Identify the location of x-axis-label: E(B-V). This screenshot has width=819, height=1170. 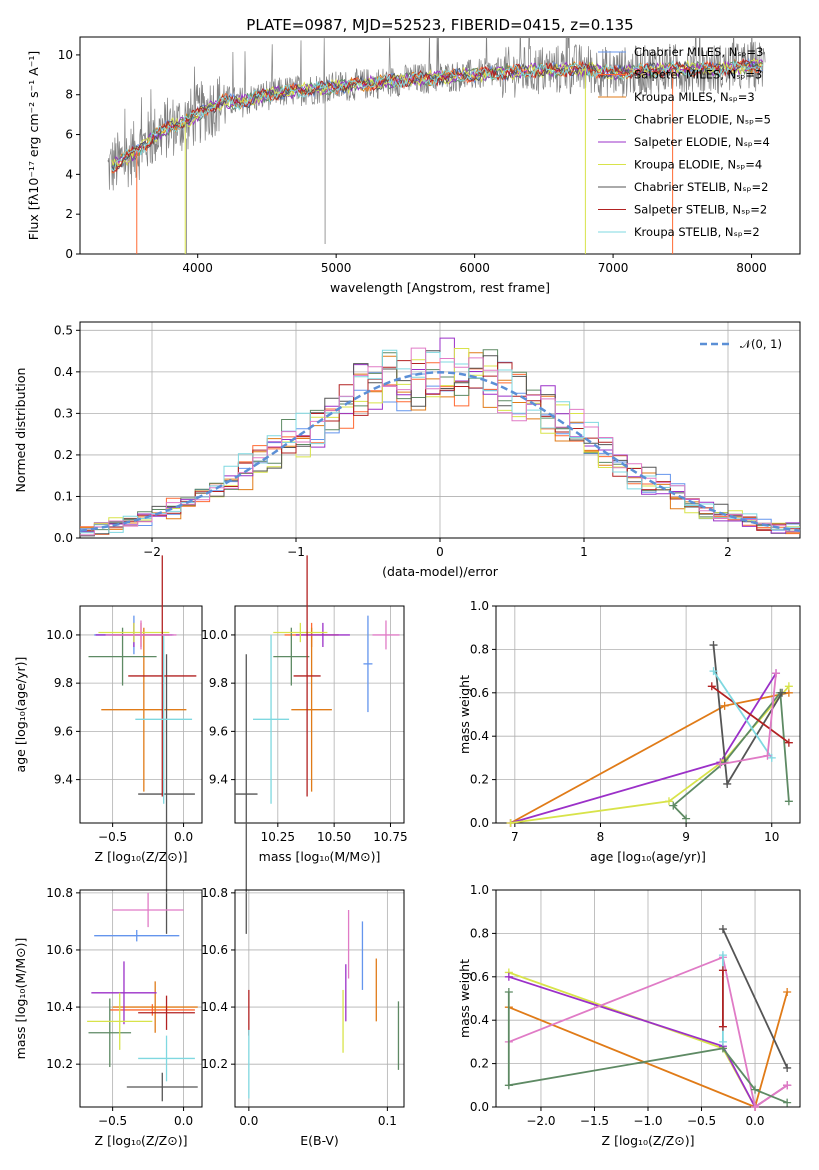
(319, 1140).